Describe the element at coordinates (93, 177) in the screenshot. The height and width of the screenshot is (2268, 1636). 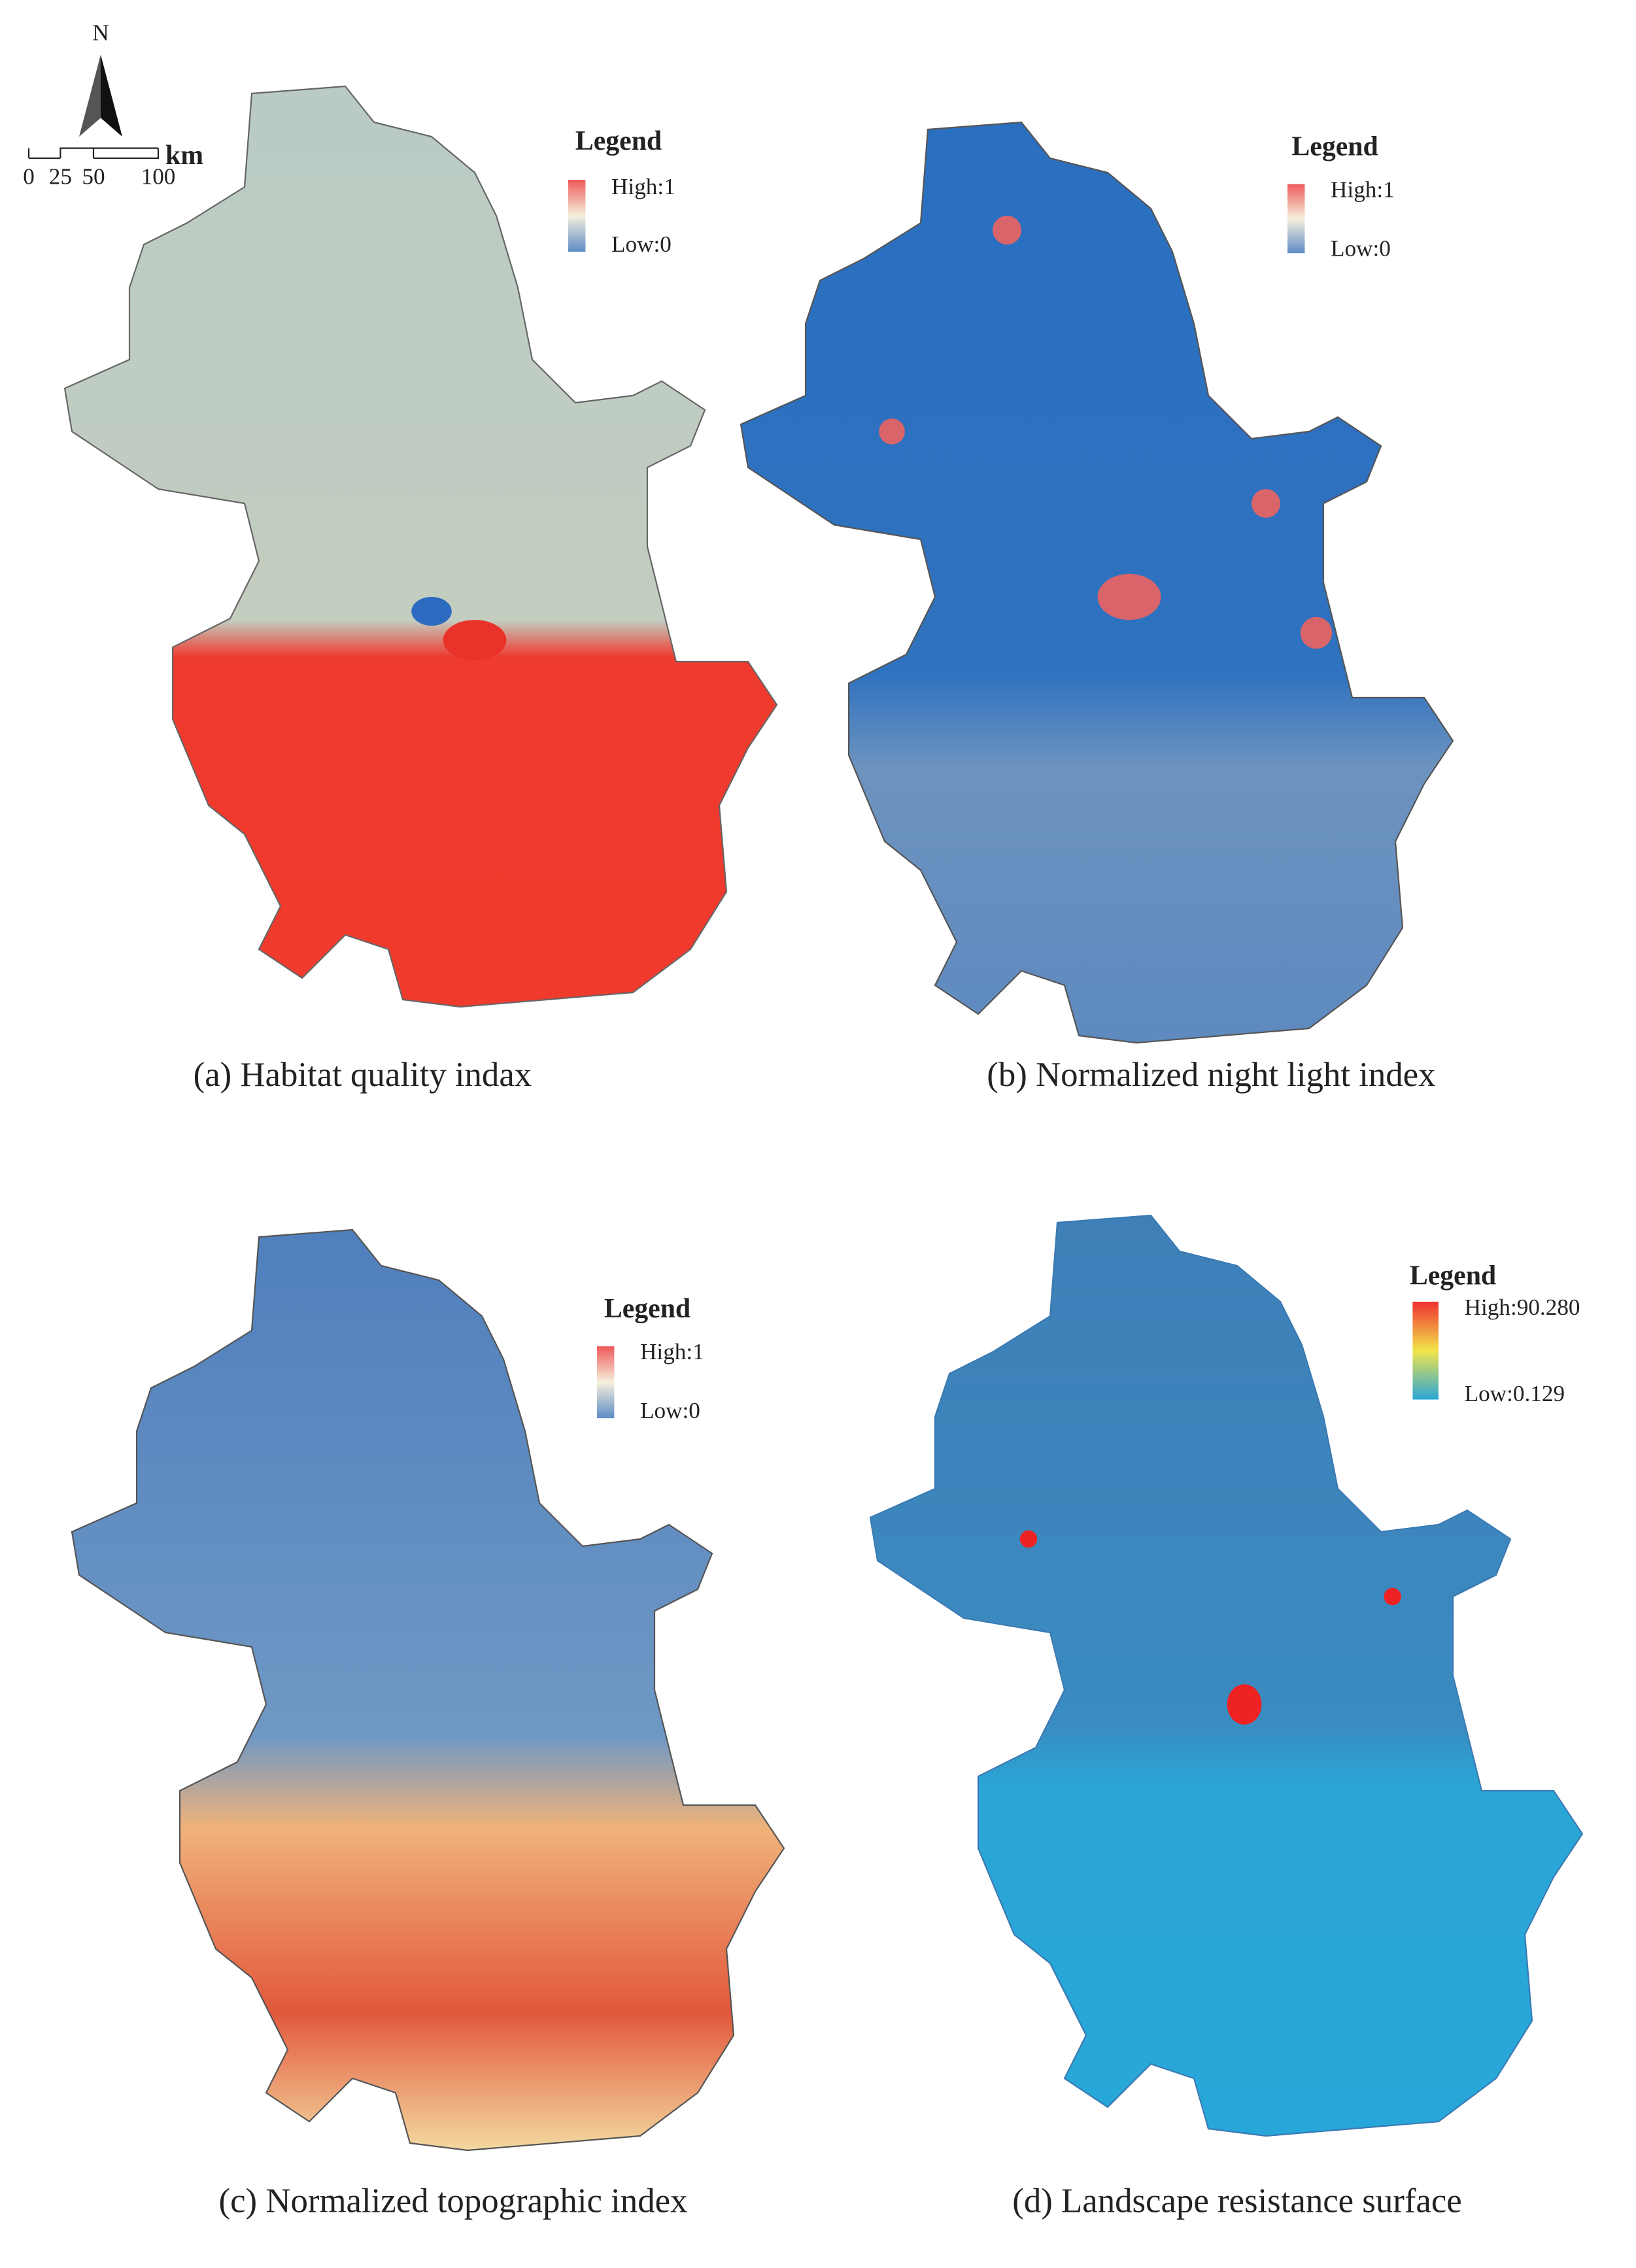
I see `scale-label: 50` at that location.